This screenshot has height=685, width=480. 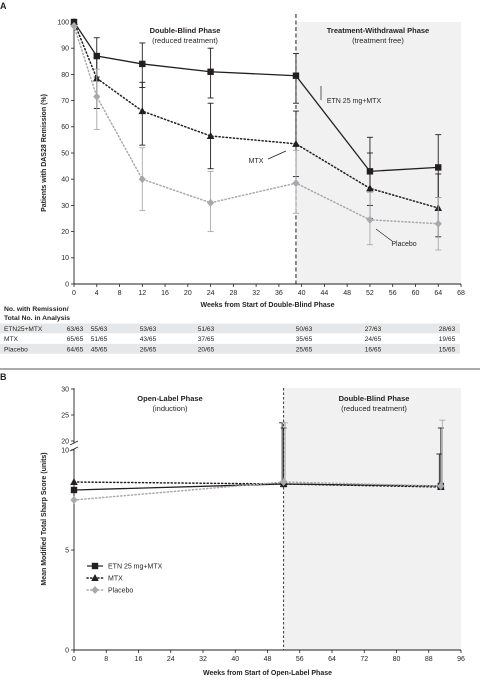 I want to click on legend-label: Placebo, so click(x=120, y=591).